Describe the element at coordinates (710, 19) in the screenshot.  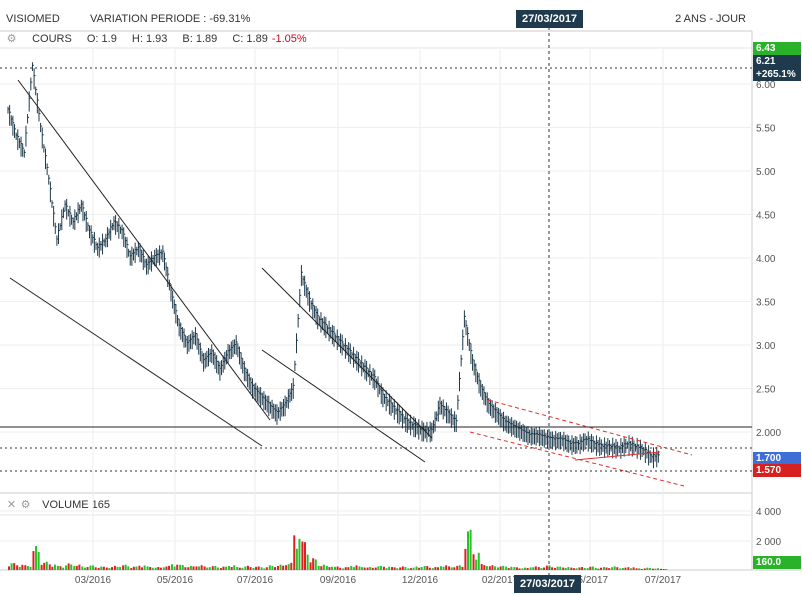
I see `period-selector: 2 ANS - JOUR` at that location.